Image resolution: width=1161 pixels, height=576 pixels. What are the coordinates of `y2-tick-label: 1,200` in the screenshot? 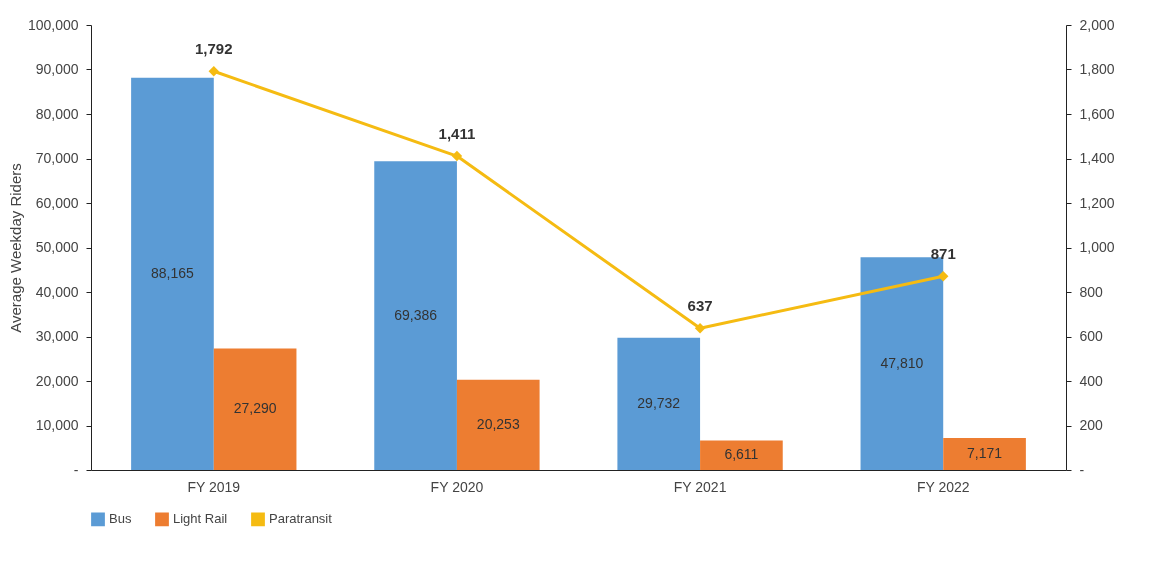 It's located at (1097, 202).